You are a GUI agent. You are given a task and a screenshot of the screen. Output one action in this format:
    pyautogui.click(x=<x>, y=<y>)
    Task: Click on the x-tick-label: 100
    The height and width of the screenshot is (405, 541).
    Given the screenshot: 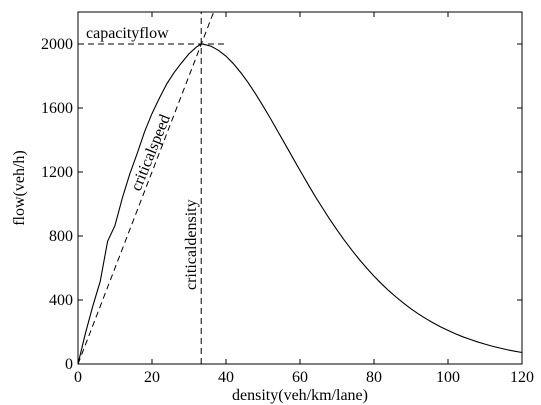 What is the action you would take?
    pyautogui.click(x=448, y=377)
    